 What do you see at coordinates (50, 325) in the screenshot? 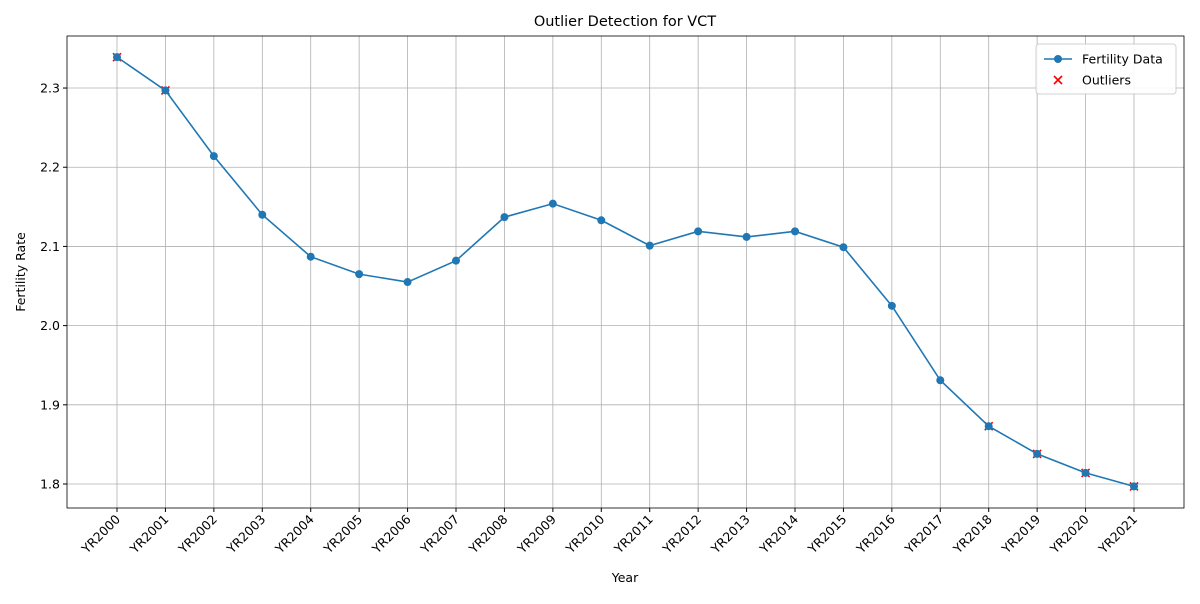
I see `y-tick-label: 2.0` at bounding box center [50, 325].